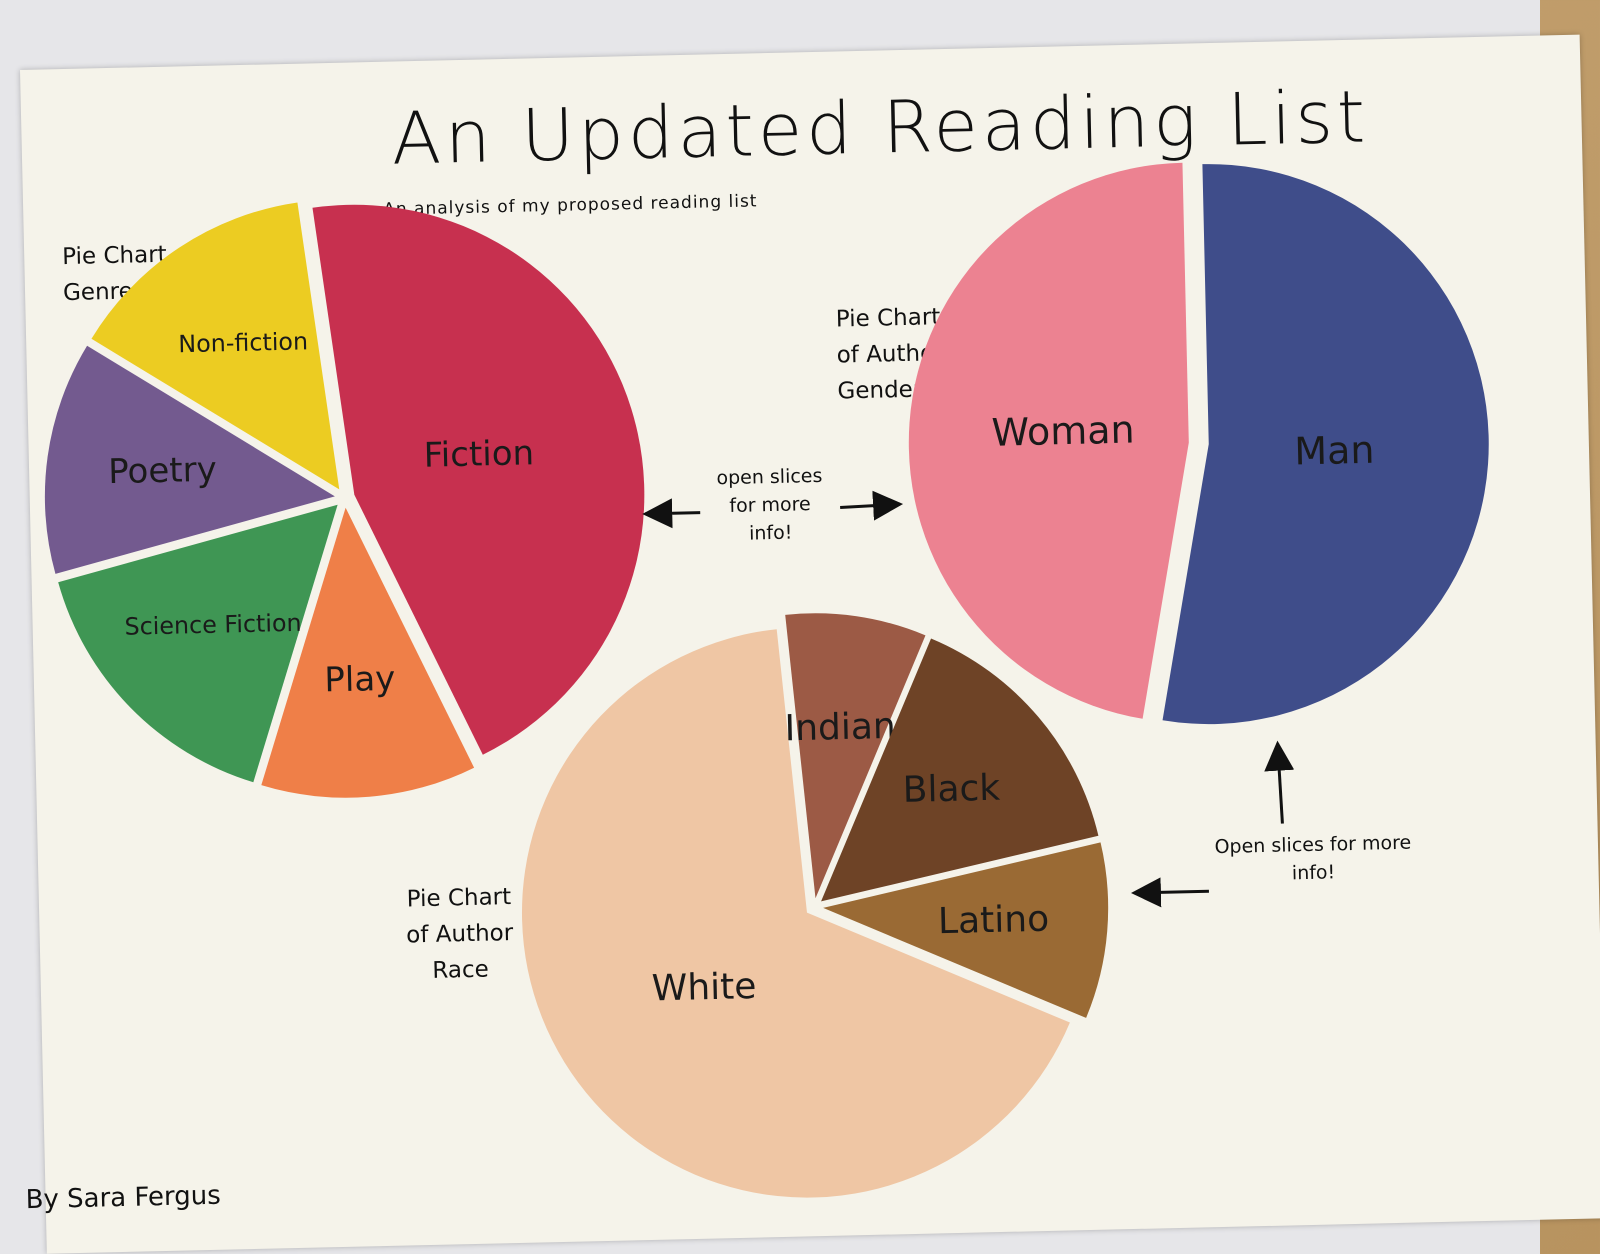 Image resolution: width=1600 pixels, height=1254 pixels. Describe the element at coordinates (1063, 431) in the screenshot. I see `slice-label-woman: Woman` at that location.